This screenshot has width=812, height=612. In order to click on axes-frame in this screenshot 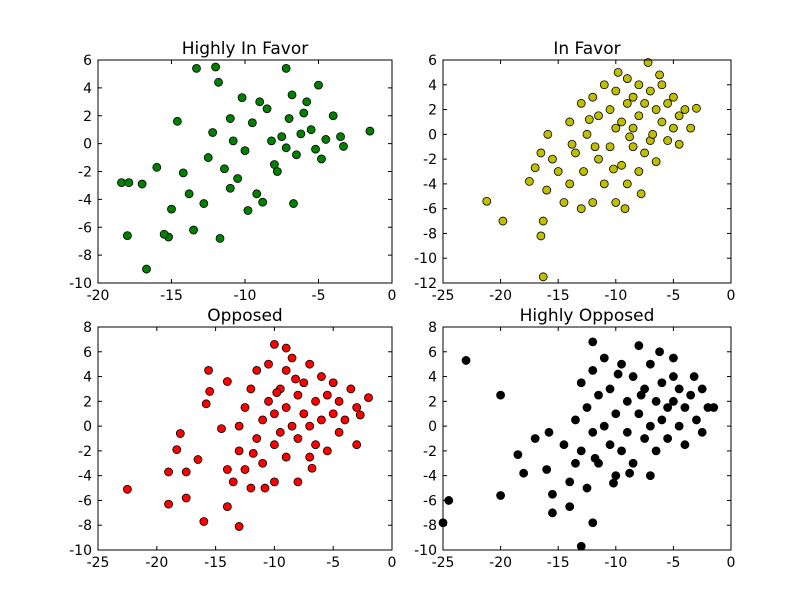, I will do `click(587, 171)`.